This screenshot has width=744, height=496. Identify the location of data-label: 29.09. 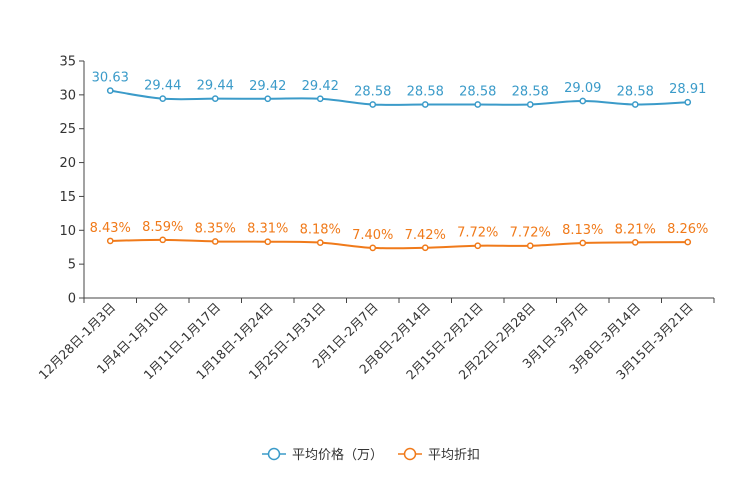
(582, 88).